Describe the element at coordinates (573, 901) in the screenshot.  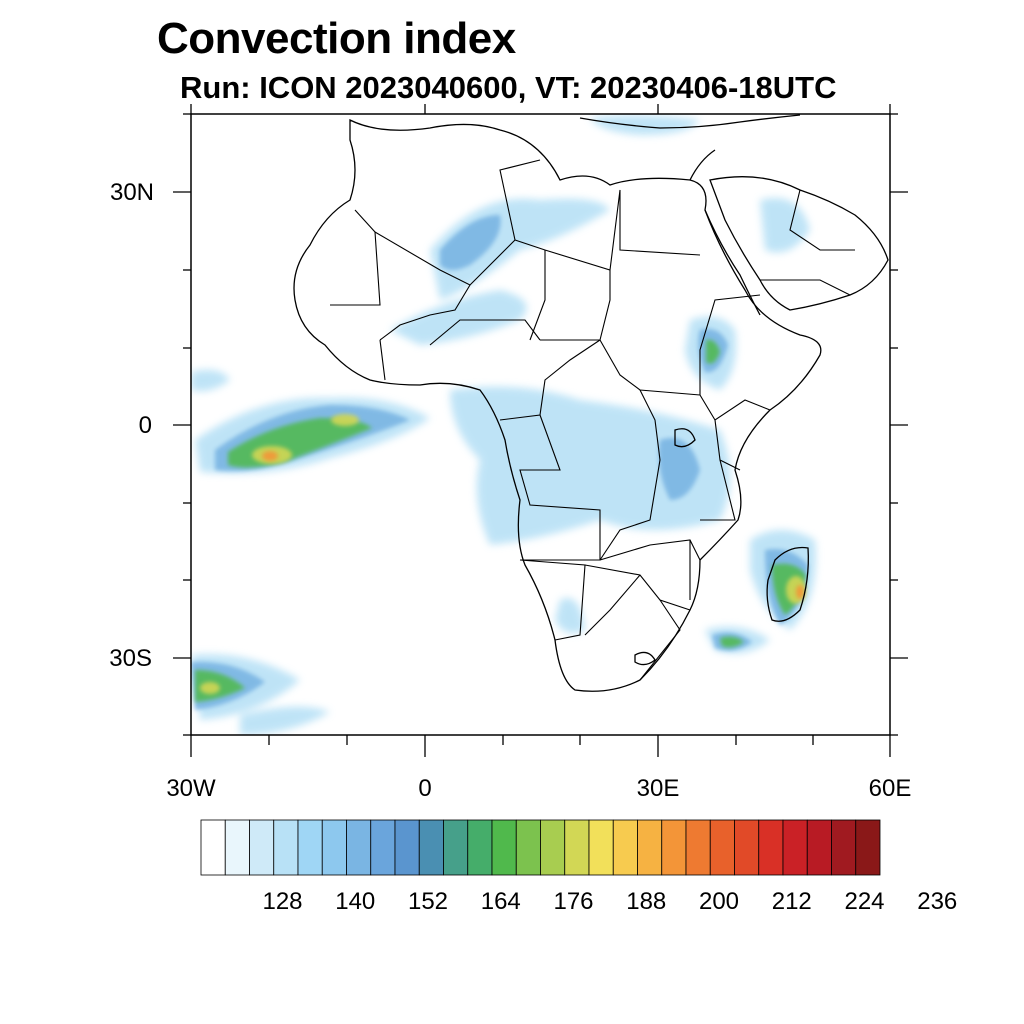
I see `colorbar-label: 176` at that location.